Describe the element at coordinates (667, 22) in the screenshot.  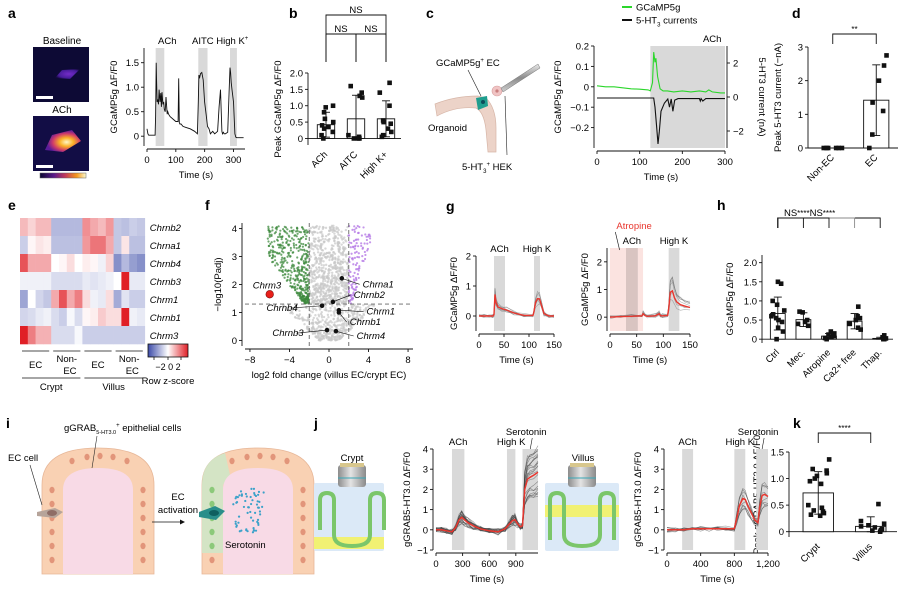
I see `legend-black-label: 5-HT3 currents` at that location.